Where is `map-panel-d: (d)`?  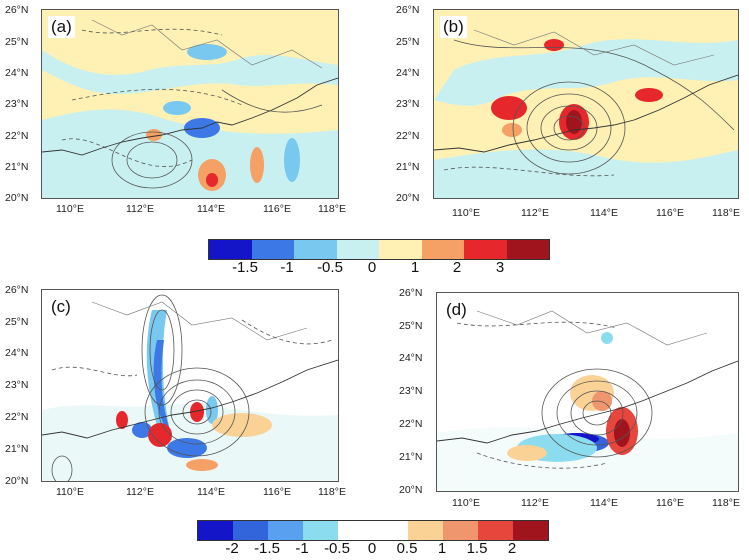
map-panel-d: (d) is located at coordinates (587, 392).